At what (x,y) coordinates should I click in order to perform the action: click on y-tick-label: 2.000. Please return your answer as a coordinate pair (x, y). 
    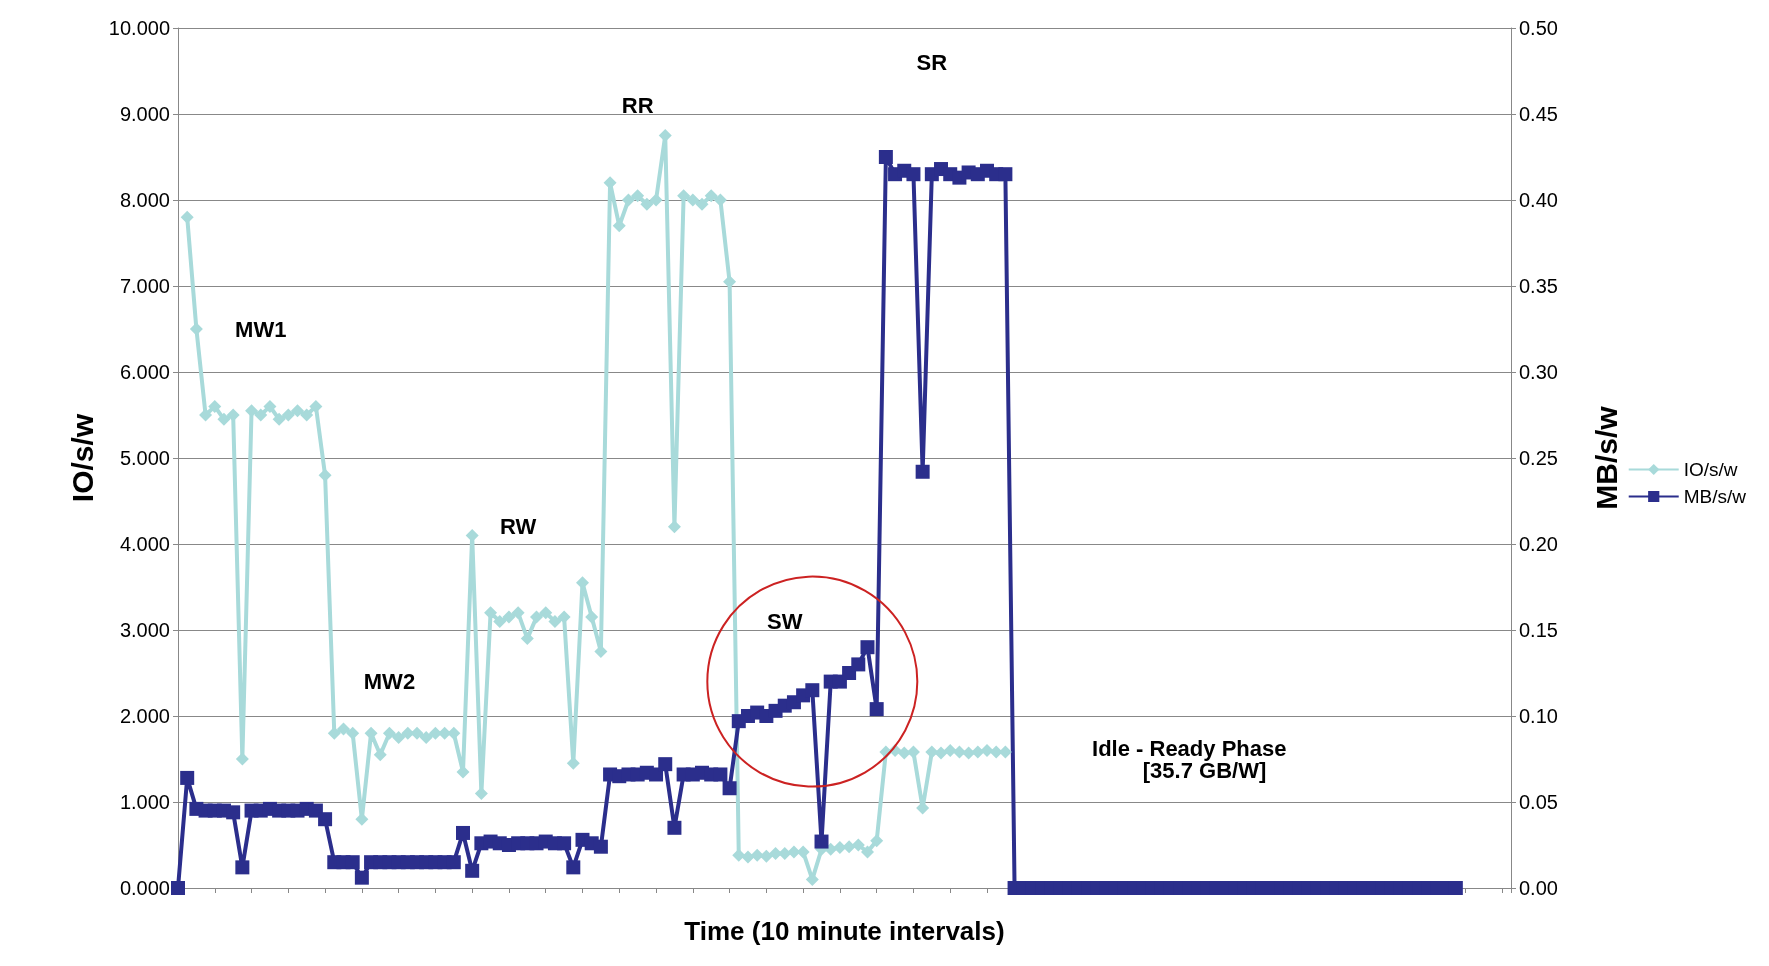
    Looking at the image, I should click on (144, 716).